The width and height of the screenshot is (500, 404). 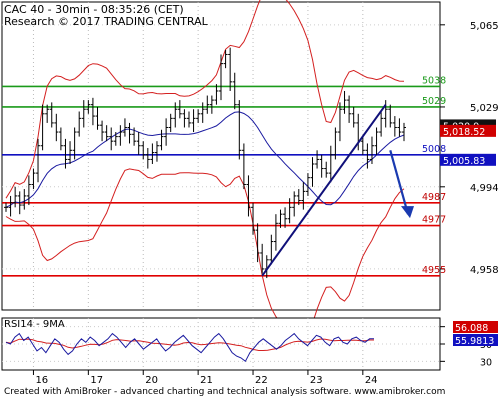 I want to click on price-tag-5,018.52: 5,018.52, so click(x=464, y=132).